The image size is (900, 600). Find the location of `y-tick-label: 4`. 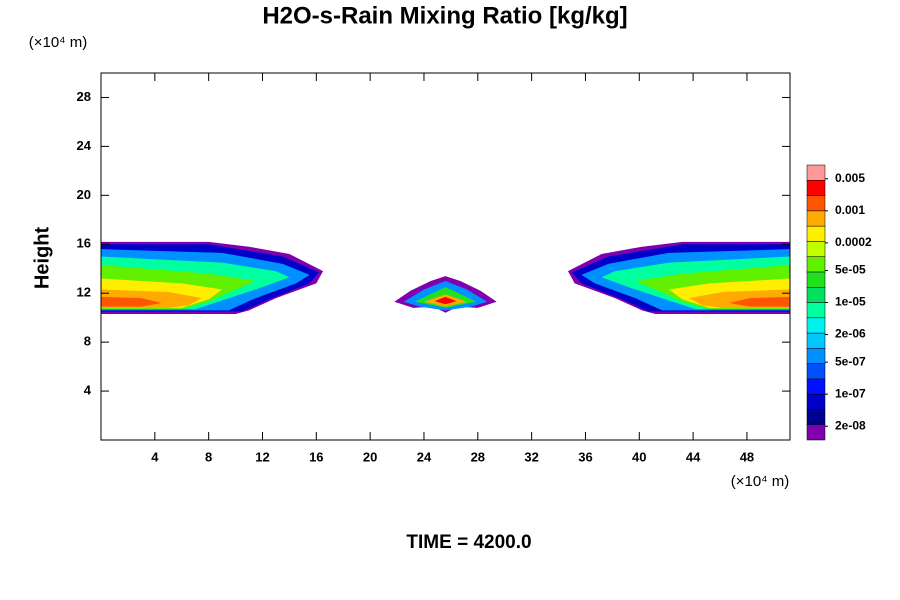

y-tick-label: 4 is located at coordinates (88, 390).